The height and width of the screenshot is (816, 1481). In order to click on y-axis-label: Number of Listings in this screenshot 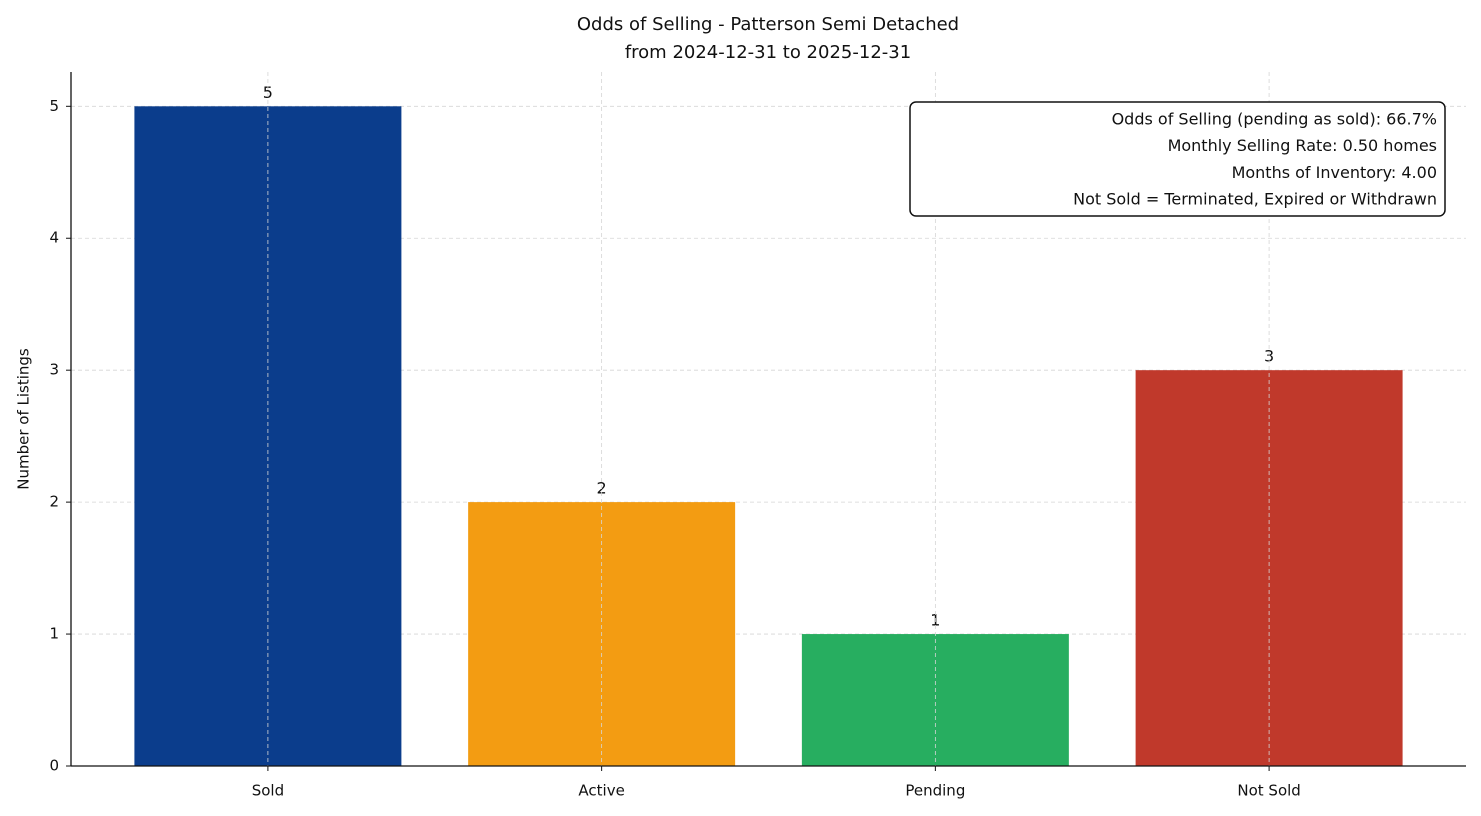, I will do `click(24, 419)`.